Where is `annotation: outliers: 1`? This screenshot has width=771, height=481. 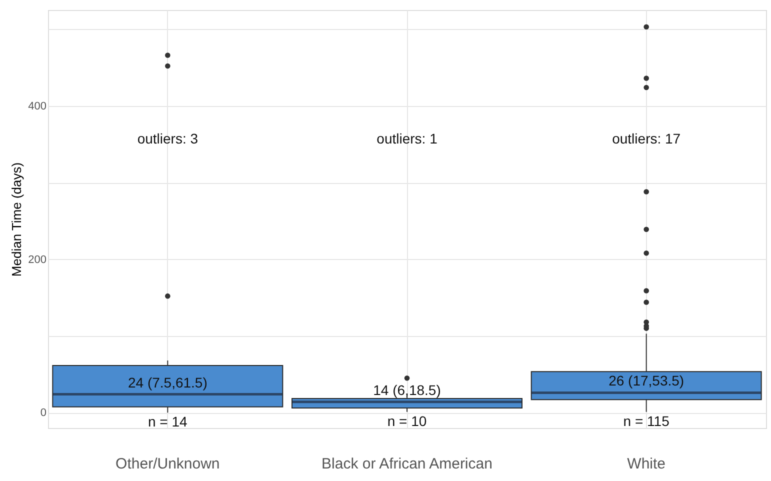 annotation: outliers: 1 is located at coordinates (407, 138).